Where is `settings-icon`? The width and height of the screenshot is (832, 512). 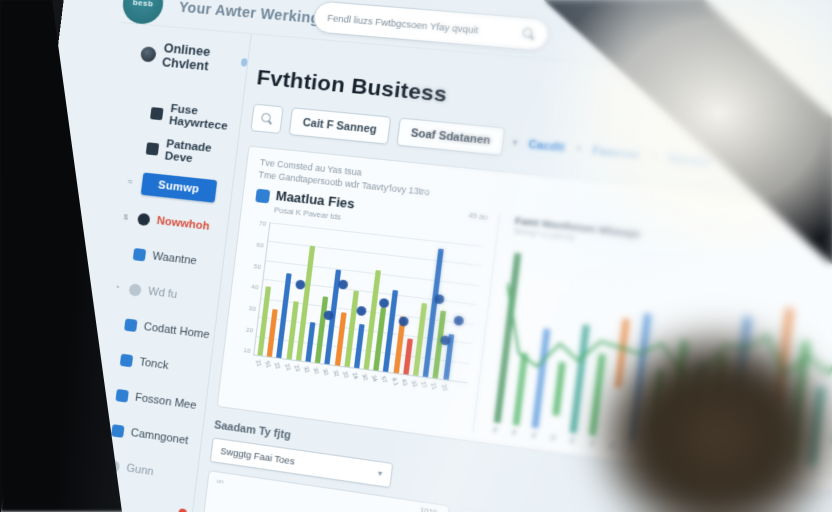
settings-icon is located at coordinates (118, 430).